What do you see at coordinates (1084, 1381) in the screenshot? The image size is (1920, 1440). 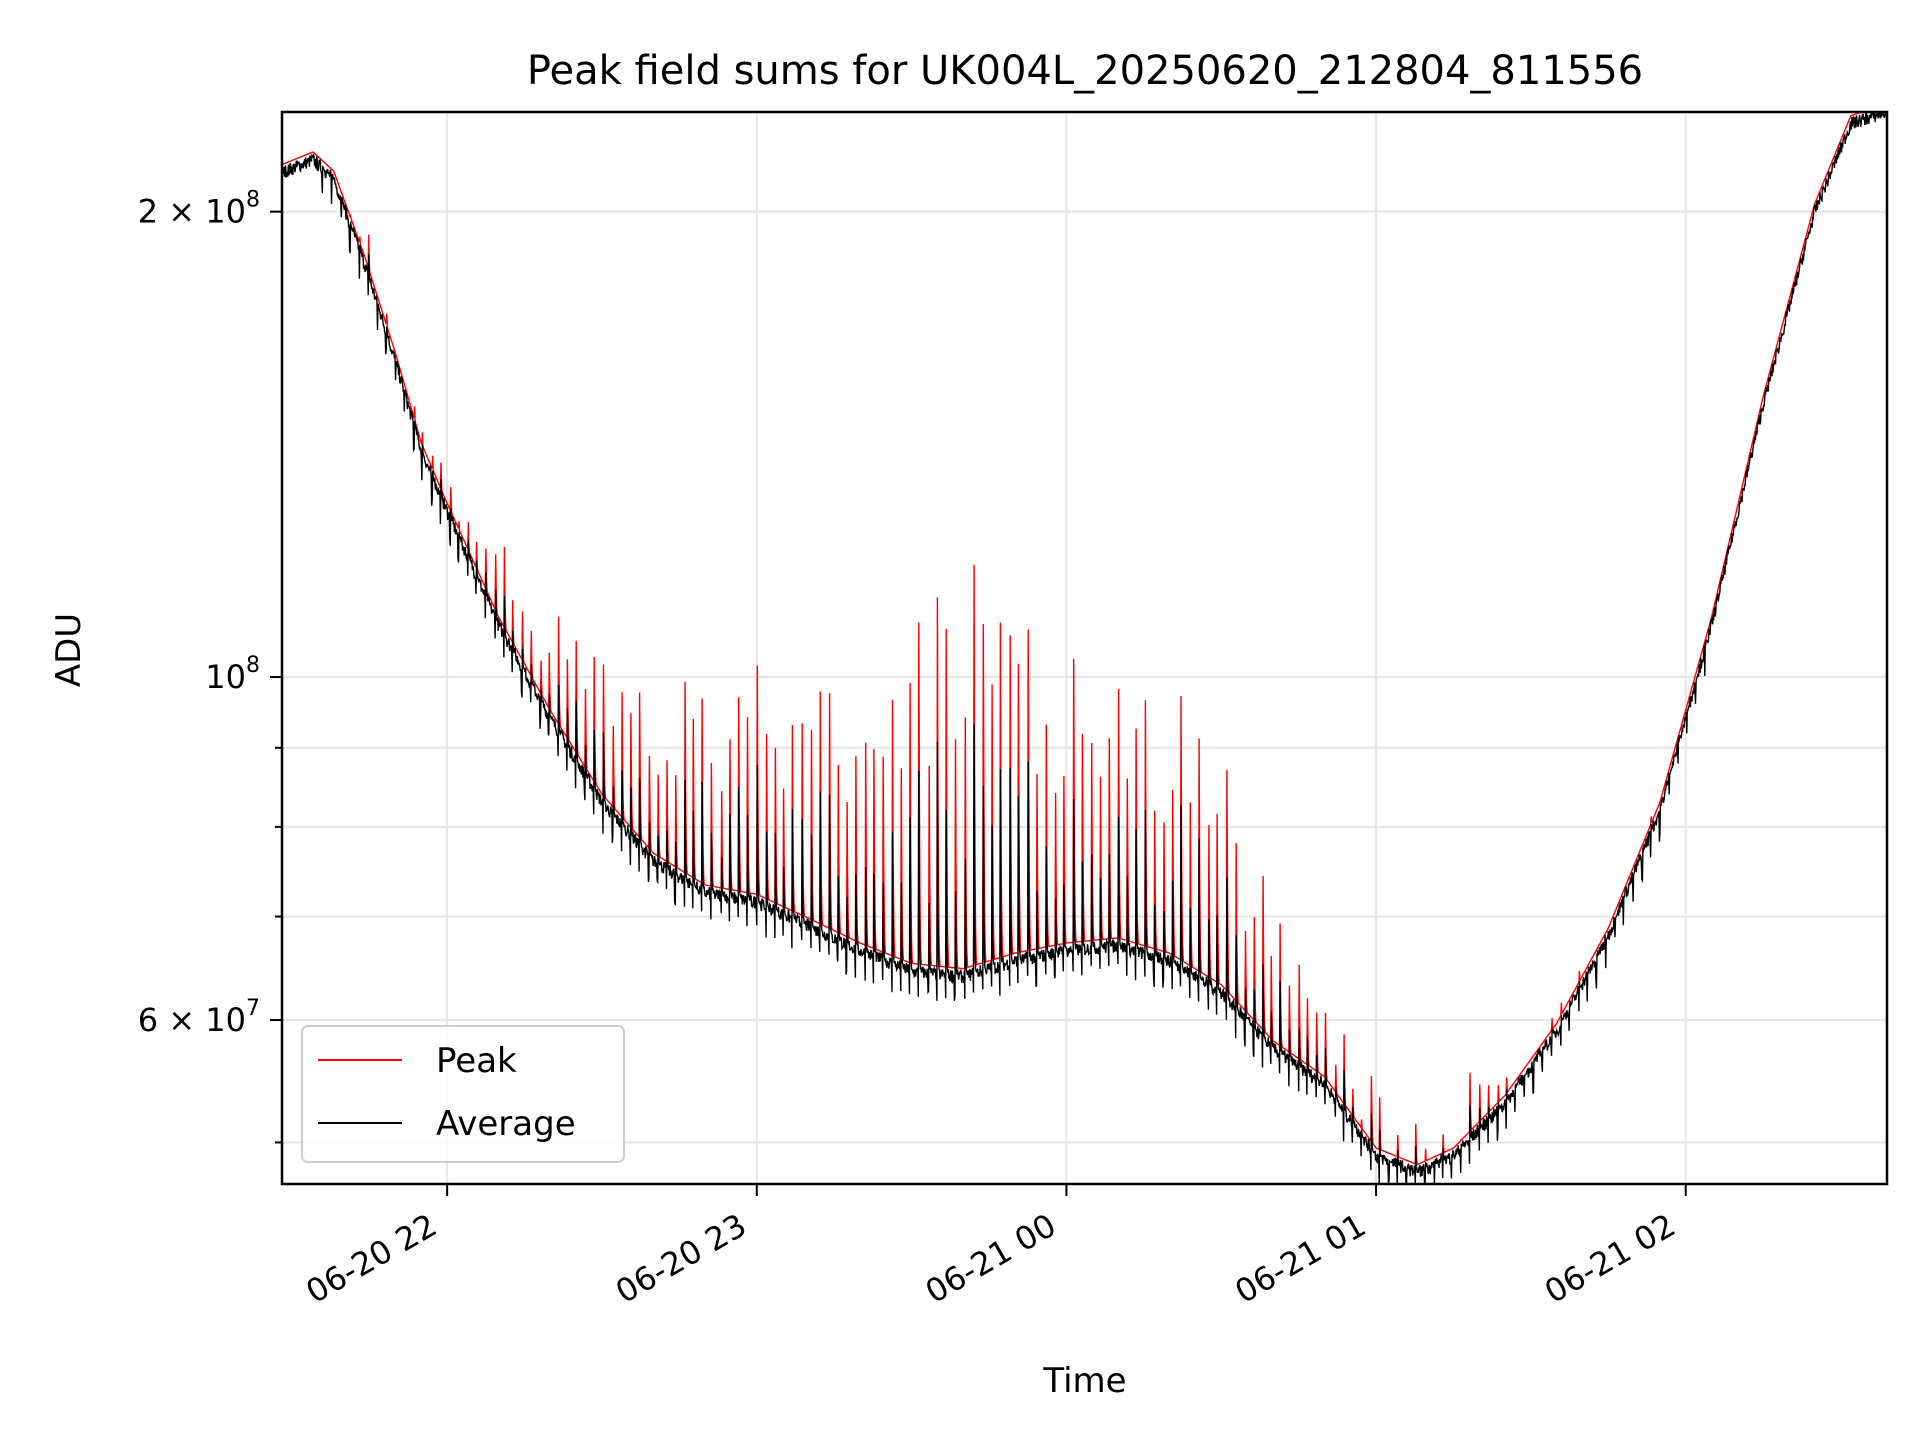 I see `x-axis-label: Time` at bounding box center [1084, 1381].